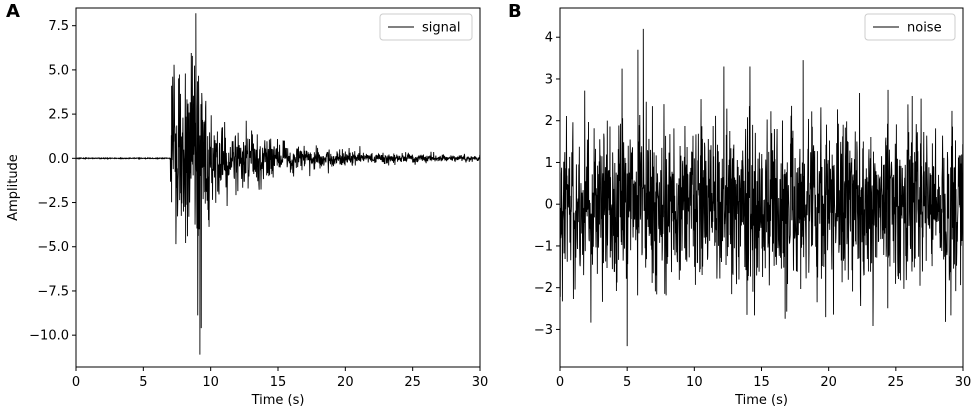 This screenshot has height=412, width=976. Describe the element at coordinates (924, 28) in the screenshot. I see `legend-label: noise` at that location.